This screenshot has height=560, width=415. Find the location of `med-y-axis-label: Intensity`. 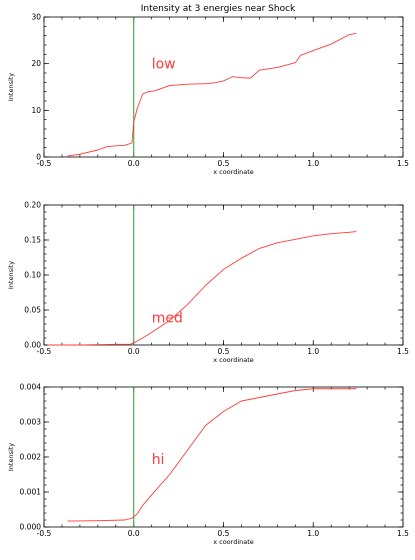

med-y-axis-label: Intensity is located at coordinates (11, 275).